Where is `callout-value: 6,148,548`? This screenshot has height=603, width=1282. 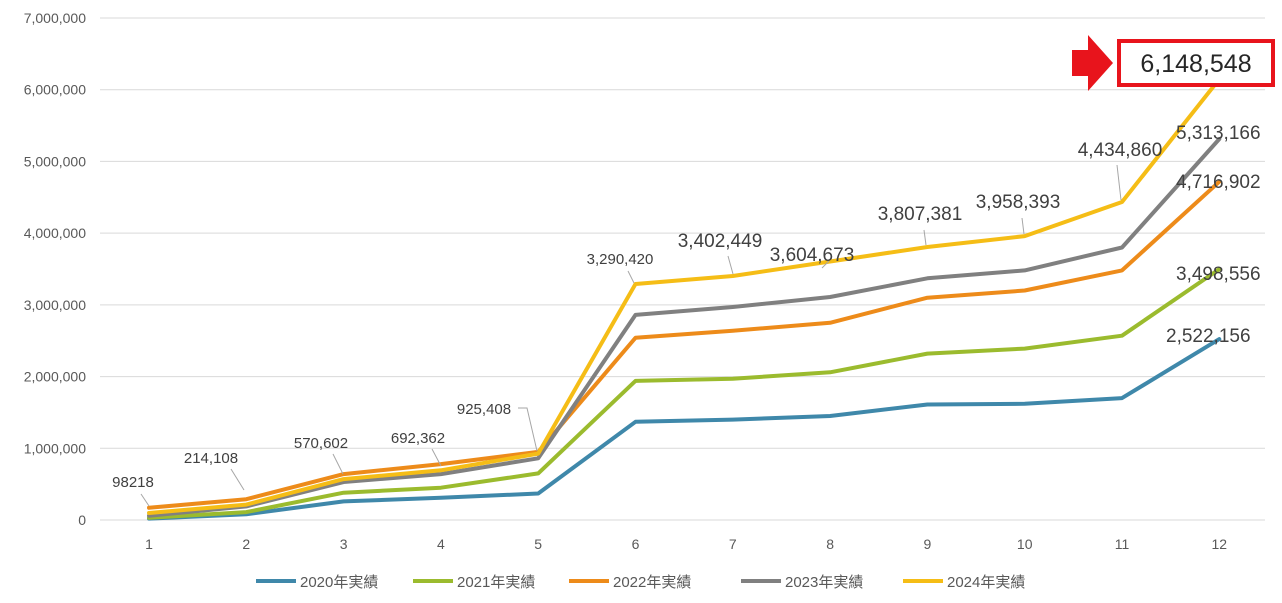 callout-value: 6,148,548 is located at coordinates (1195, 64).